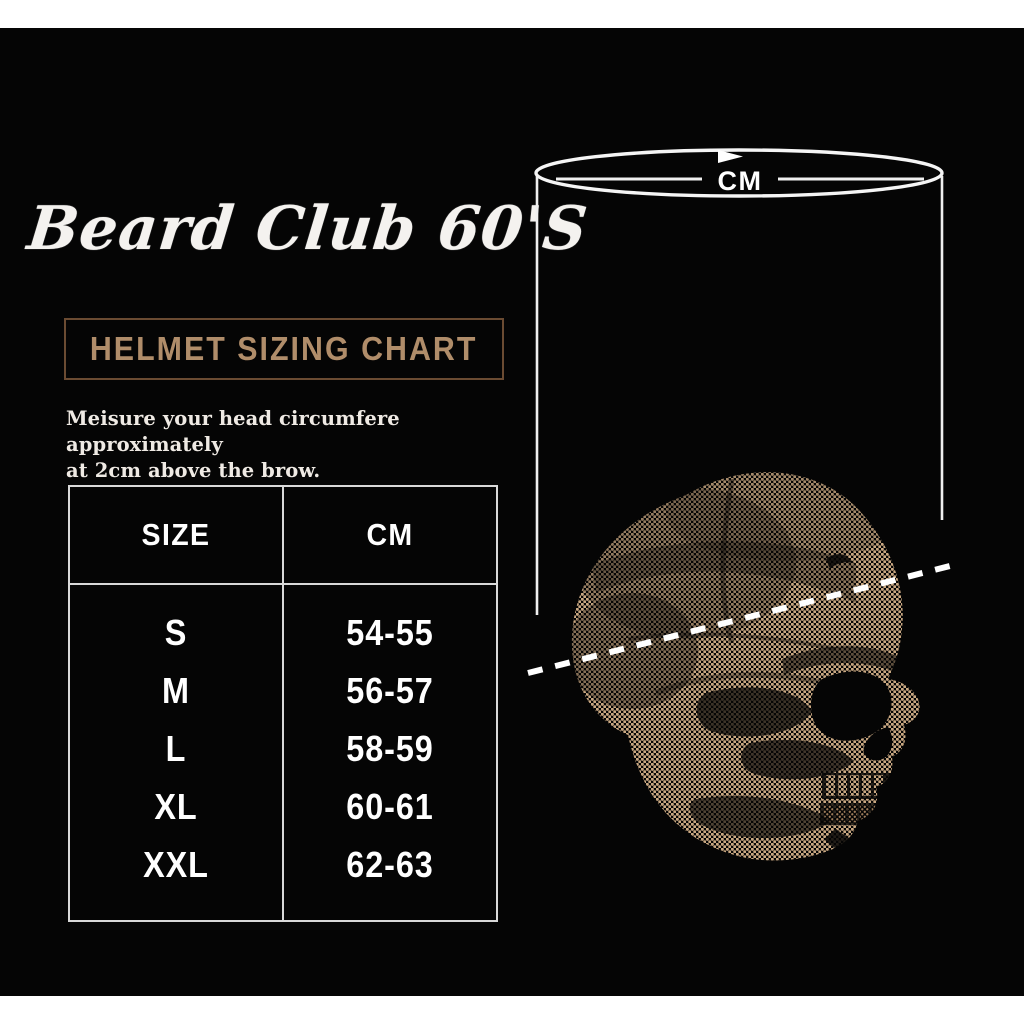 The height and width of the screenshot is (1024, 1024). I want to click on cell-cm-value: 62-63, so click(390, 865).